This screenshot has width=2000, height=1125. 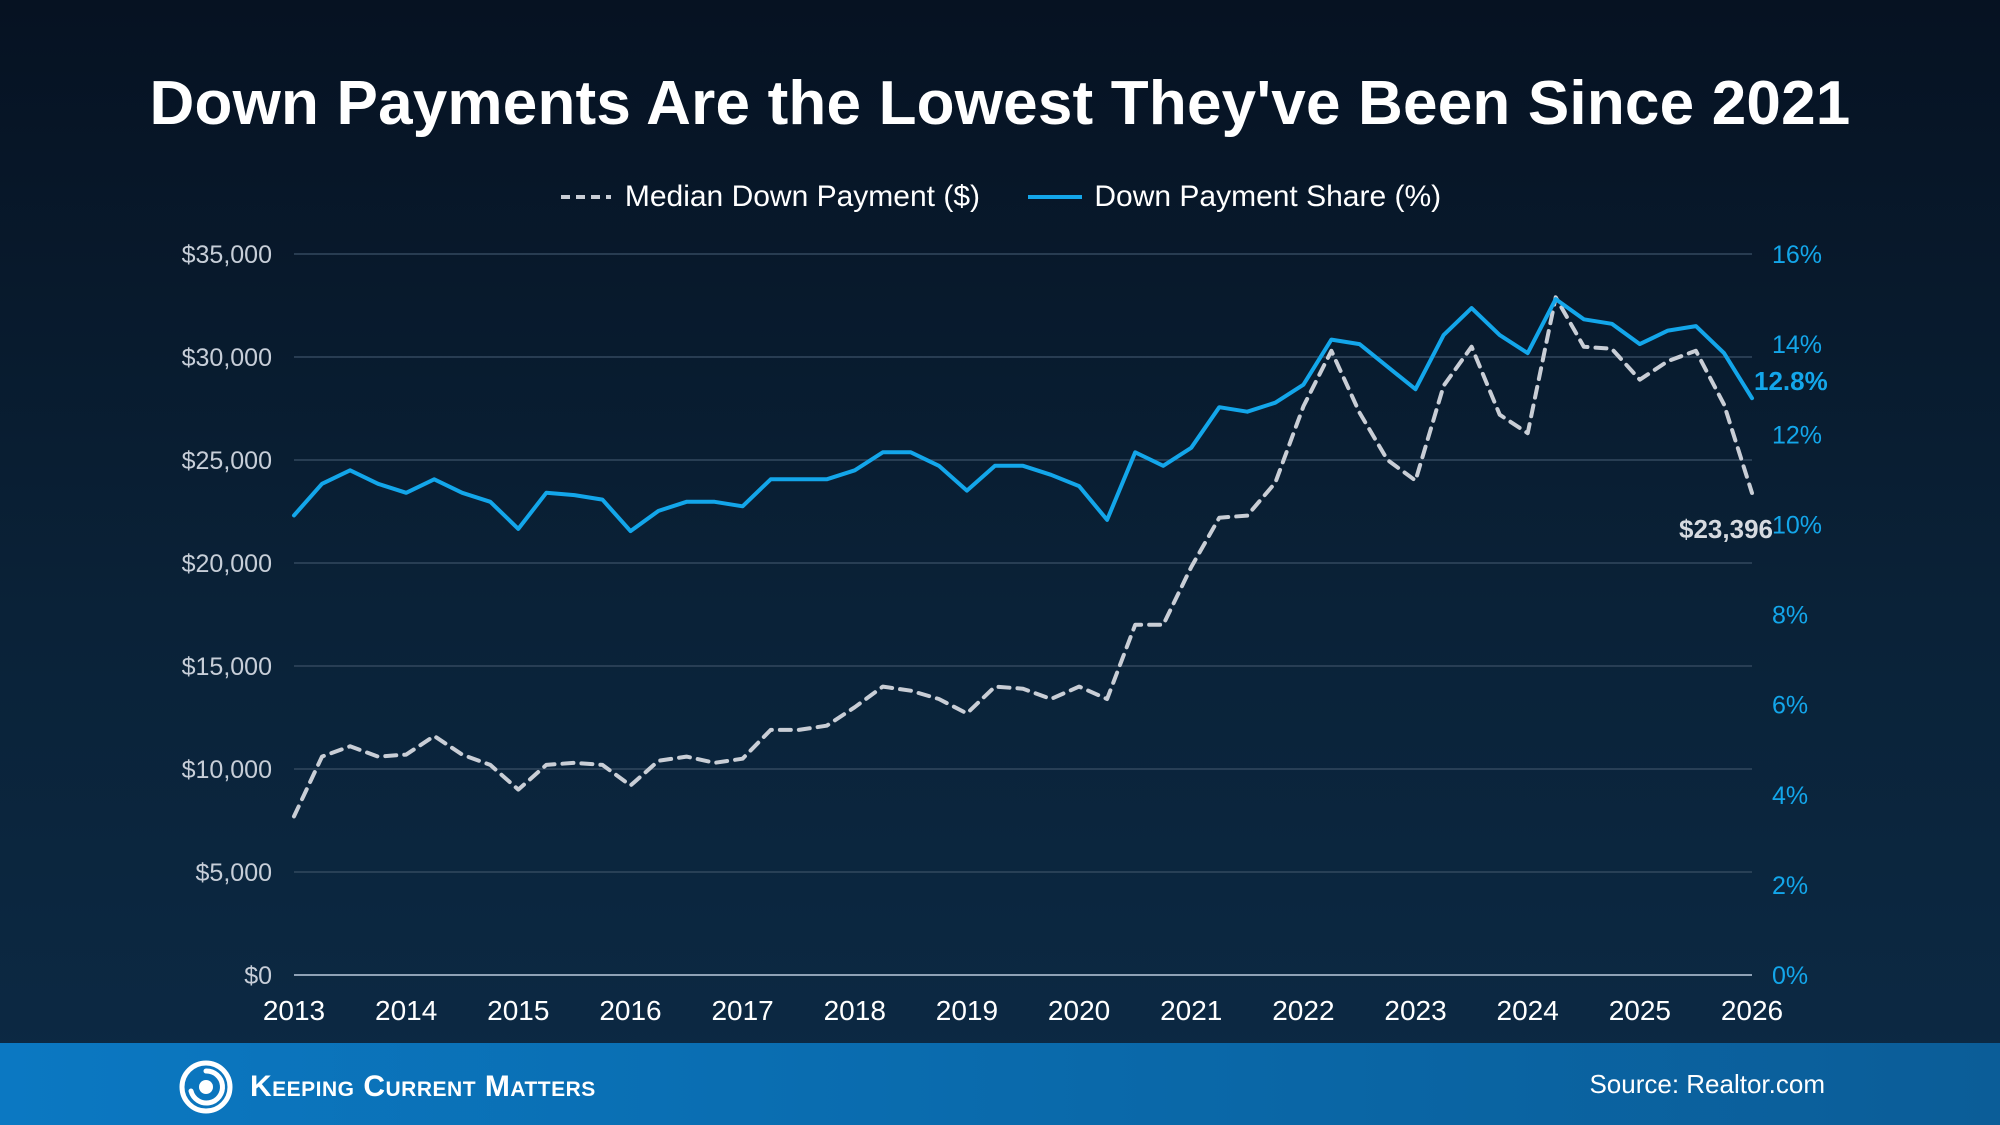 What do you see at coordinates (227, 667) in the screenshot?
I see `left-tick-label: $15,000` at bounding box center [227, 667].